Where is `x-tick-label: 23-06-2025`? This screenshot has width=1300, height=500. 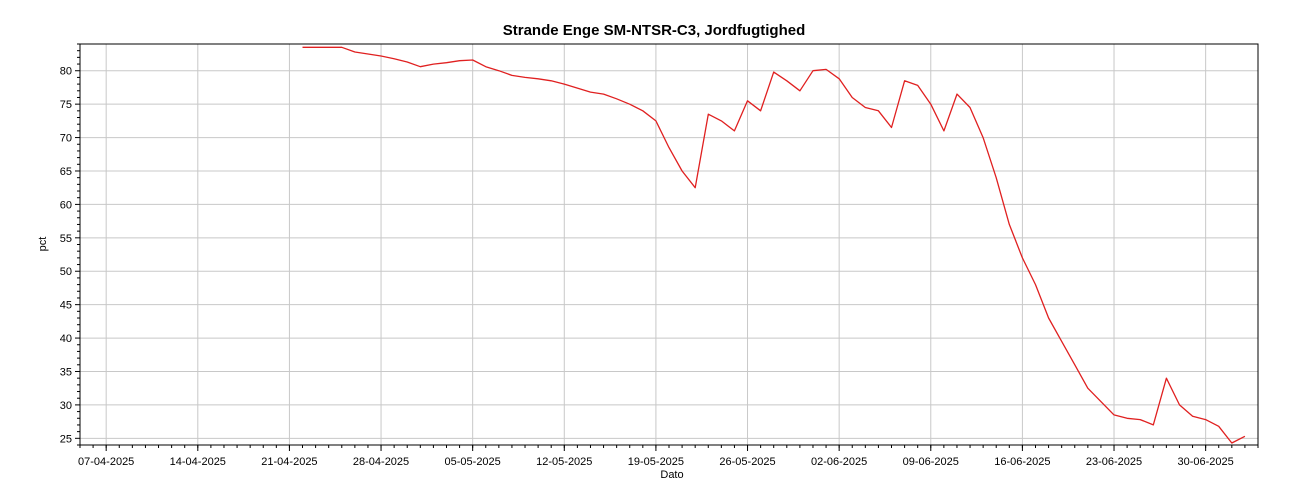
x-tick-label: 23-06-2025 is located at coordinates (1114, 462).